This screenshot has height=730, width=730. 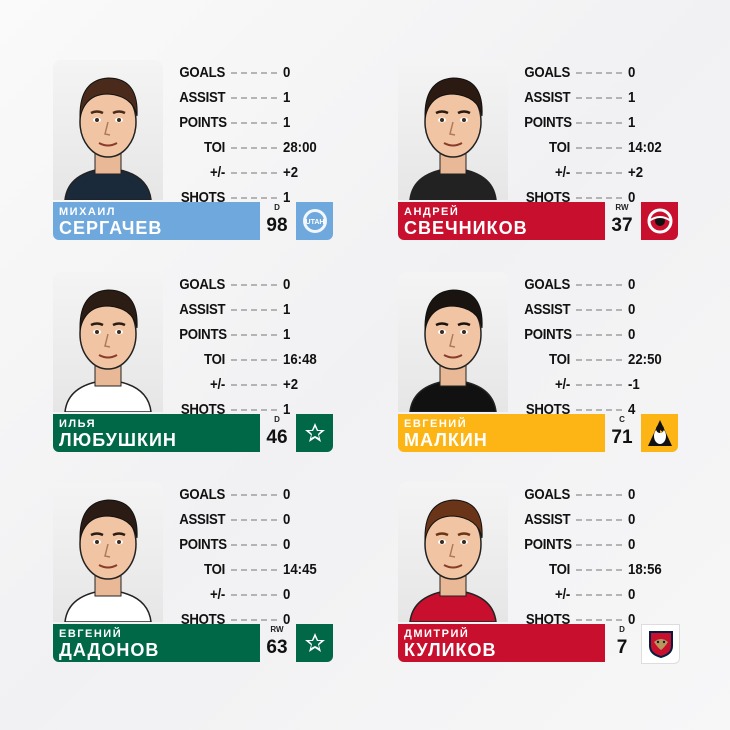 I want to click on stat-row: POINTS 0, so click(x=253, y=544).